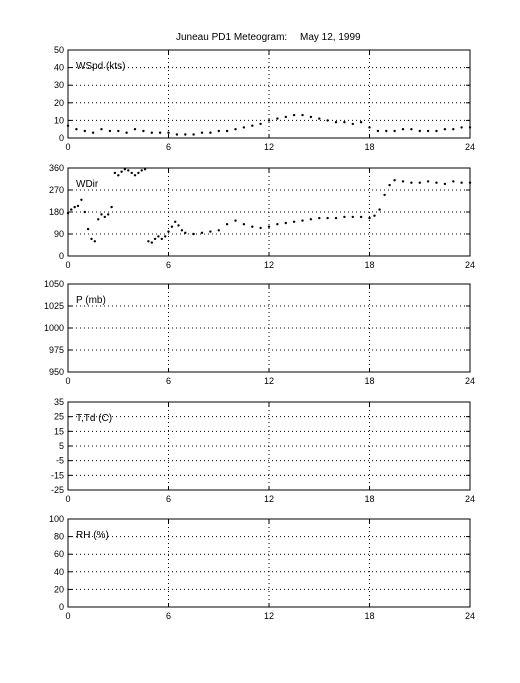 The width and height of the screenshot is (520, 683). Describe the element at coordinates (56, 168) in the screenshot. I see `y-tick-label: 360` at that location.